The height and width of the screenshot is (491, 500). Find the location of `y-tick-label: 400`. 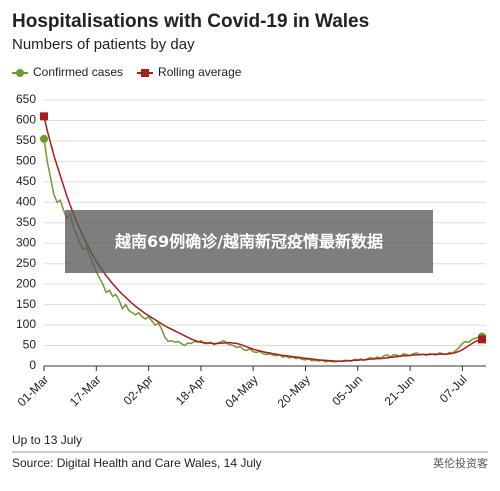

y-tick-label: 400 is located at coordinates (26, 201).